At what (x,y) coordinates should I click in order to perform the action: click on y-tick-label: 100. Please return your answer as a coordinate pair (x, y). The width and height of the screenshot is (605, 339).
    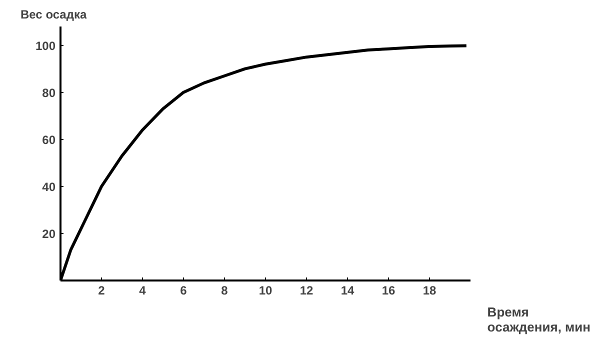
    Looking at the image, I should click on (45, 45).